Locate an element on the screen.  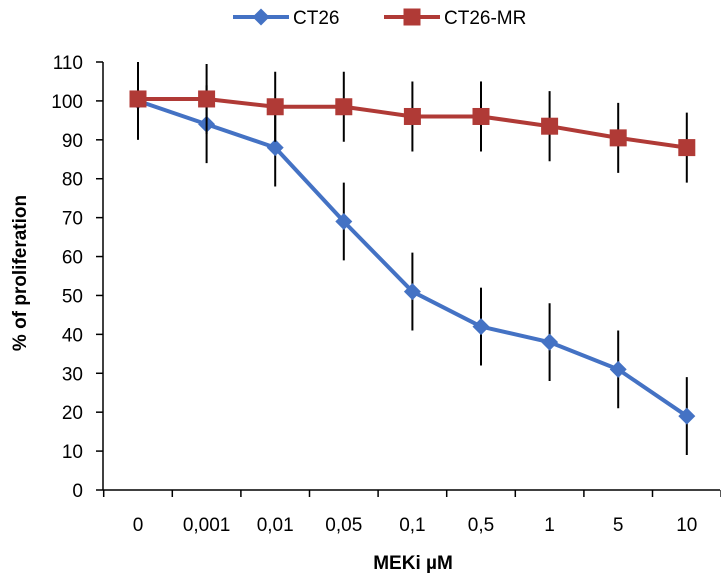
x-tick-label: 10 is located at coordinates (686, 525).